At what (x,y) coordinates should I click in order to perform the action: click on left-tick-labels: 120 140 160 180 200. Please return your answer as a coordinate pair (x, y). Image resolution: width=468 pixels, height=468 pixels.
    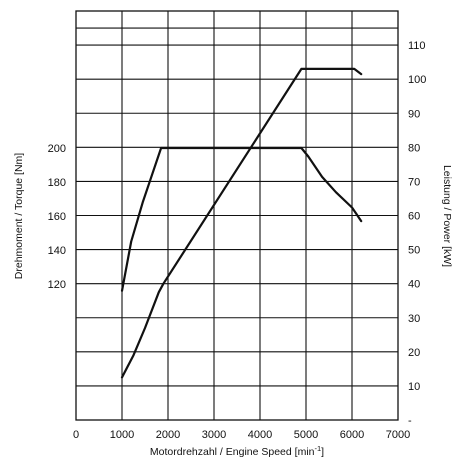
    Looking at the image, I should click on (57, 217).